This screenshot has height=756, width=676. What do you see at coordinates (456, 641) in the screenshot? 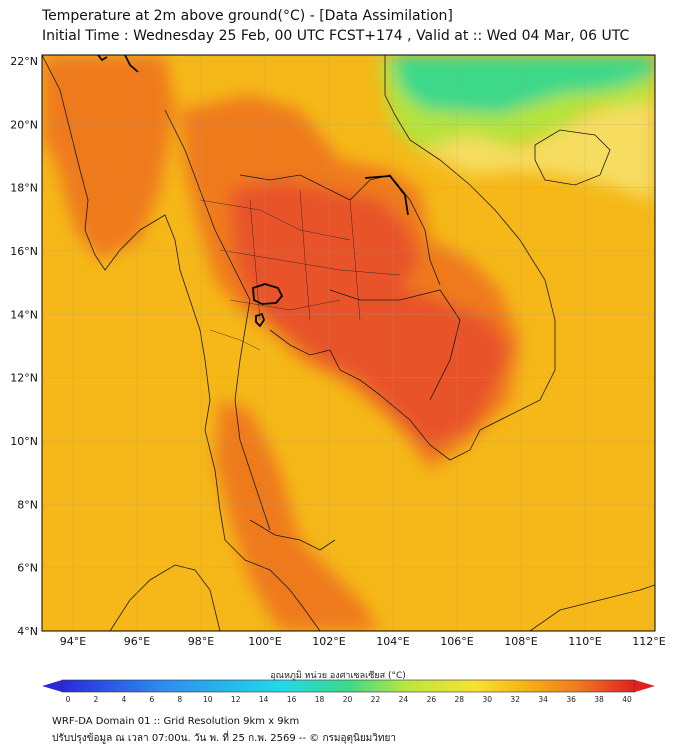
I see `lon-tick-label: 106°E` at bounding box center [456, 641].